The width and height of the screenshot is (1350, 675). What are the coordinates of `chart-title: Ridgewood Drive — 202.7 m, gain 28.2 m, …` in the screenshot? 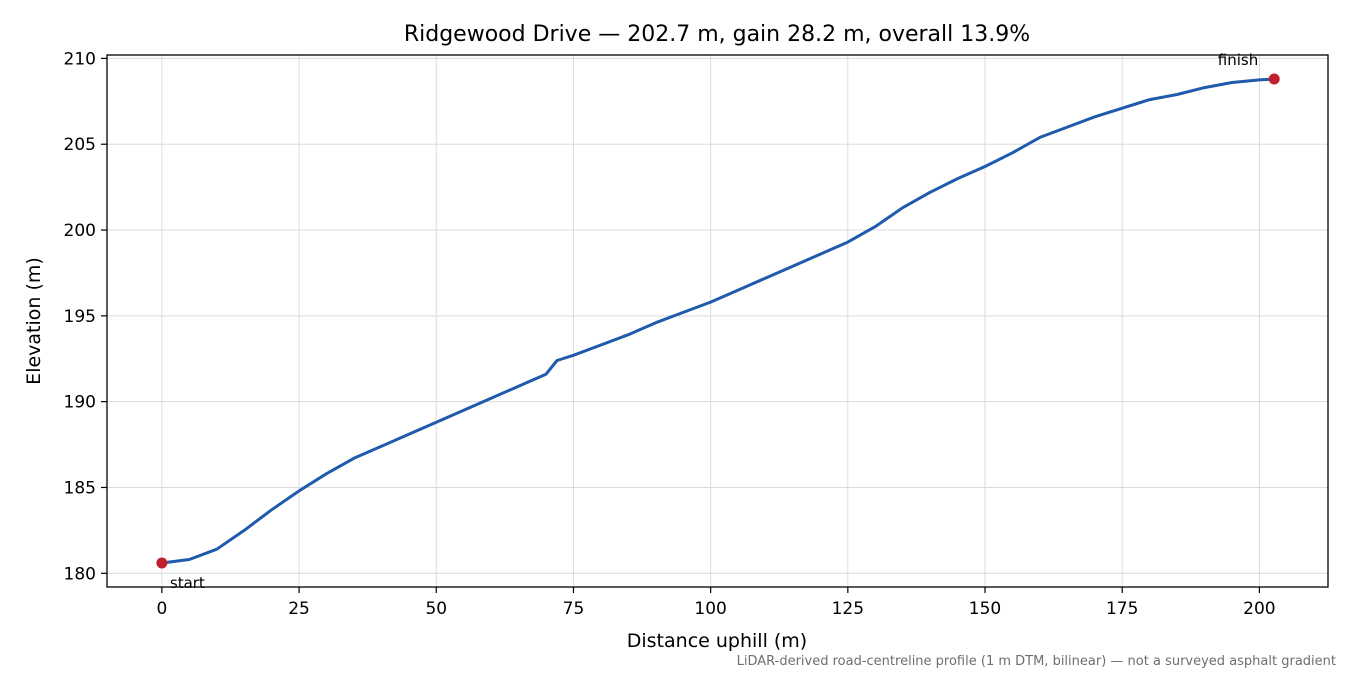 It's located at (717, 34).